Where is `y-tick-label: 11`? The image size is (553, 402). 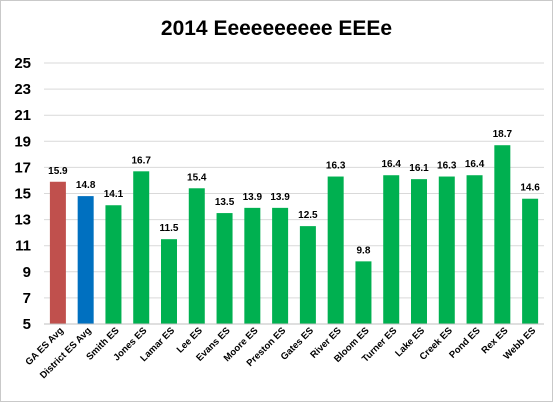
y-tick-label: 11 is located at coordinates (23, 246).